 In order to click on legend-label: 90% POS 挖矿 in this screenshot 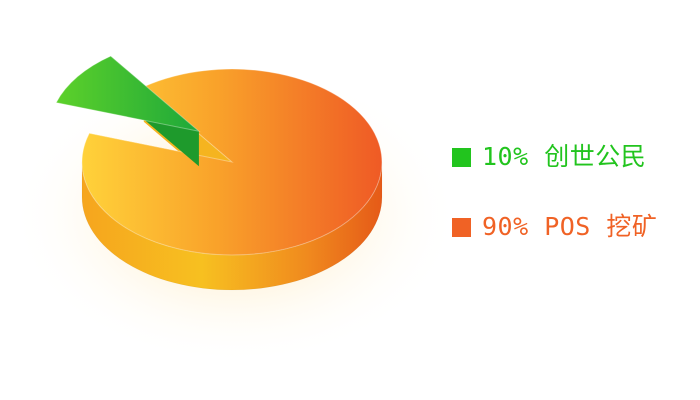, I will do `click(570, 226)`.